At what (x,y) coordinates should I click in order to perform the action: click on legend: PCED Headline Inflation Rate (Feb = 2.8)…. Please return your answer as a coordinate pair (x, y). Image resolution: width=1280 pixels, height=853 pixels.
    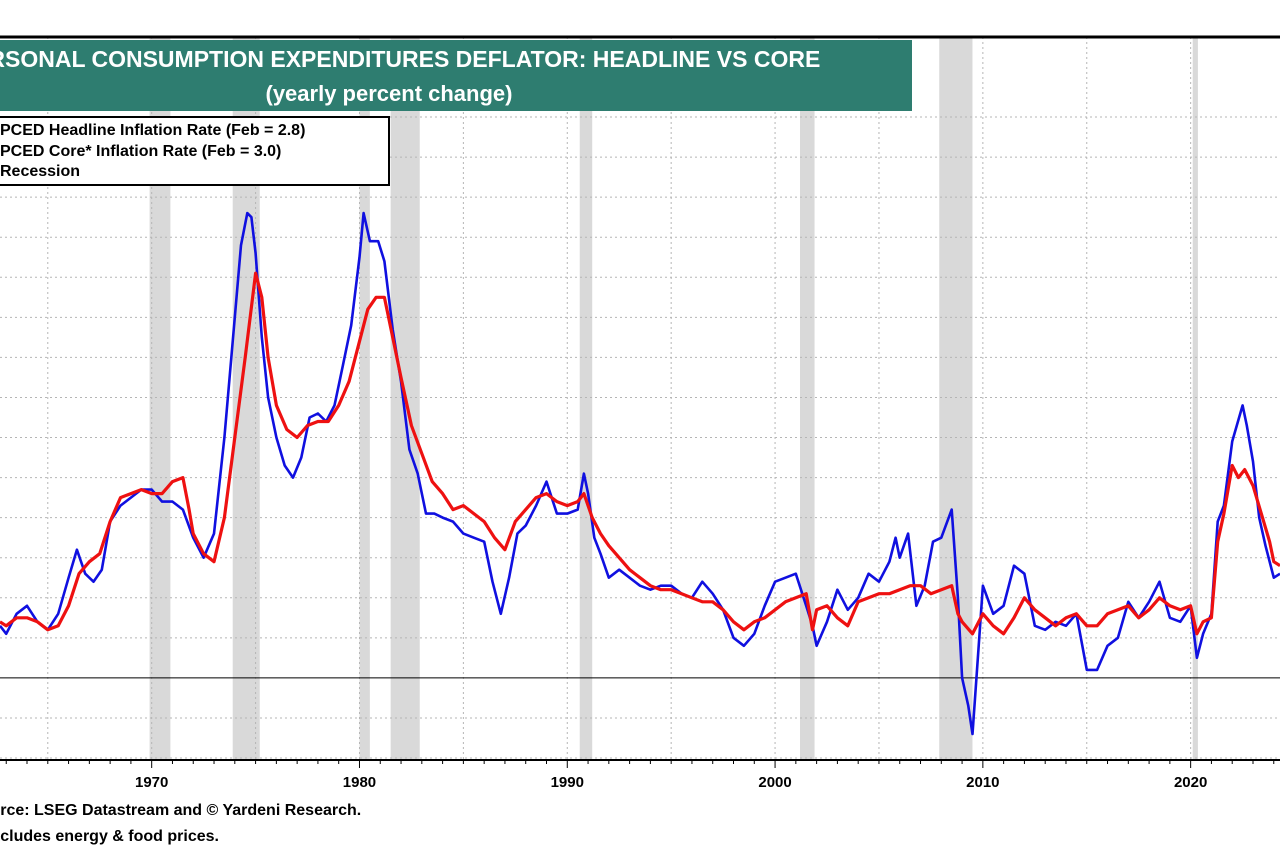
    Looking at the image, I should click on (195, 151).